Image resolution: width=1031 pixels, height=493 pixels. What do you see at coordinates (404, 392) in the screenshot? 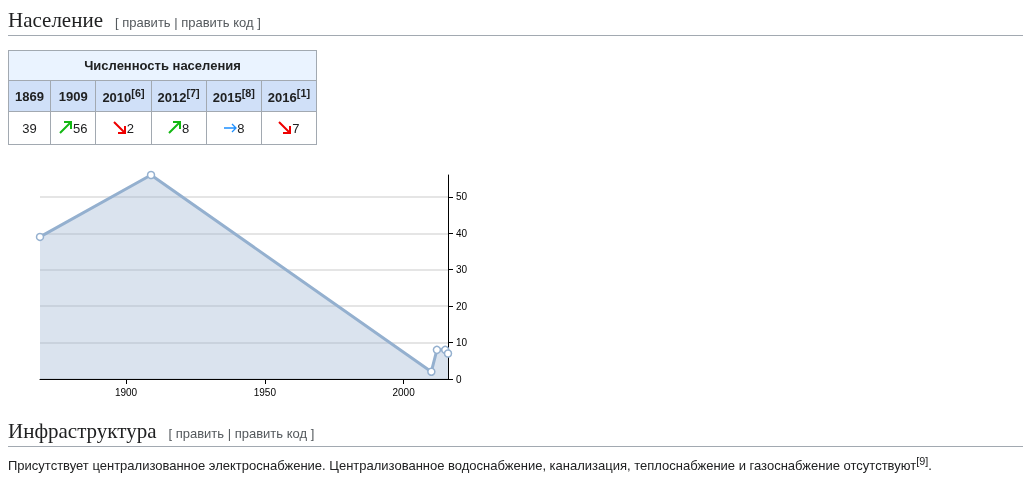
I see `x-tick-label: 2000` at bounding box center [404, 392].